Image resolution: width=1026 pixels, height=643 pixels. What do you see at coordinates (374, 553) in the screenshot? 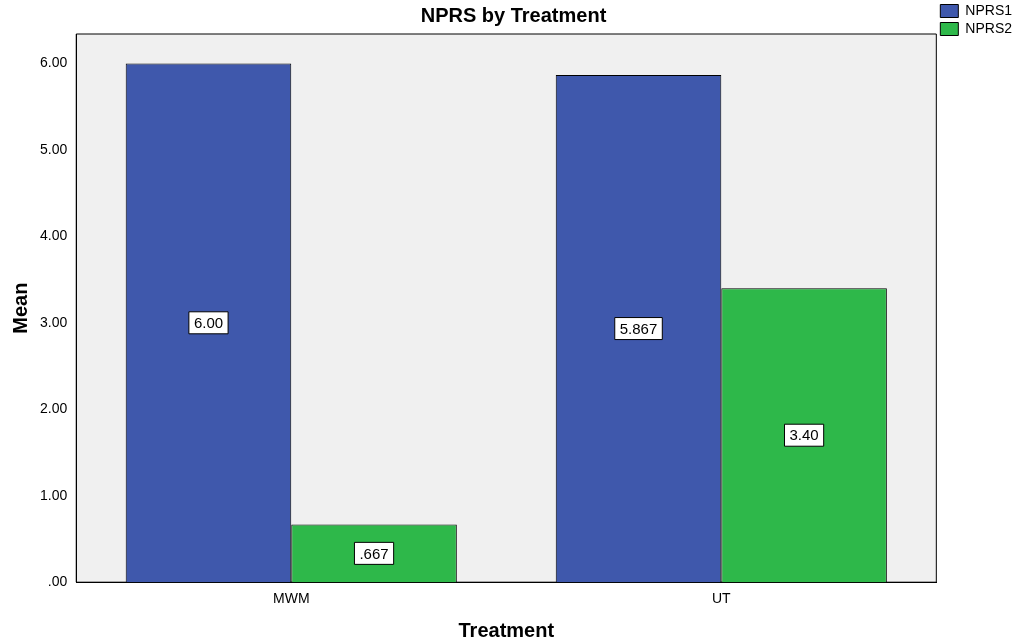
I see `data-label: .667` at bounding box center [374, 553].